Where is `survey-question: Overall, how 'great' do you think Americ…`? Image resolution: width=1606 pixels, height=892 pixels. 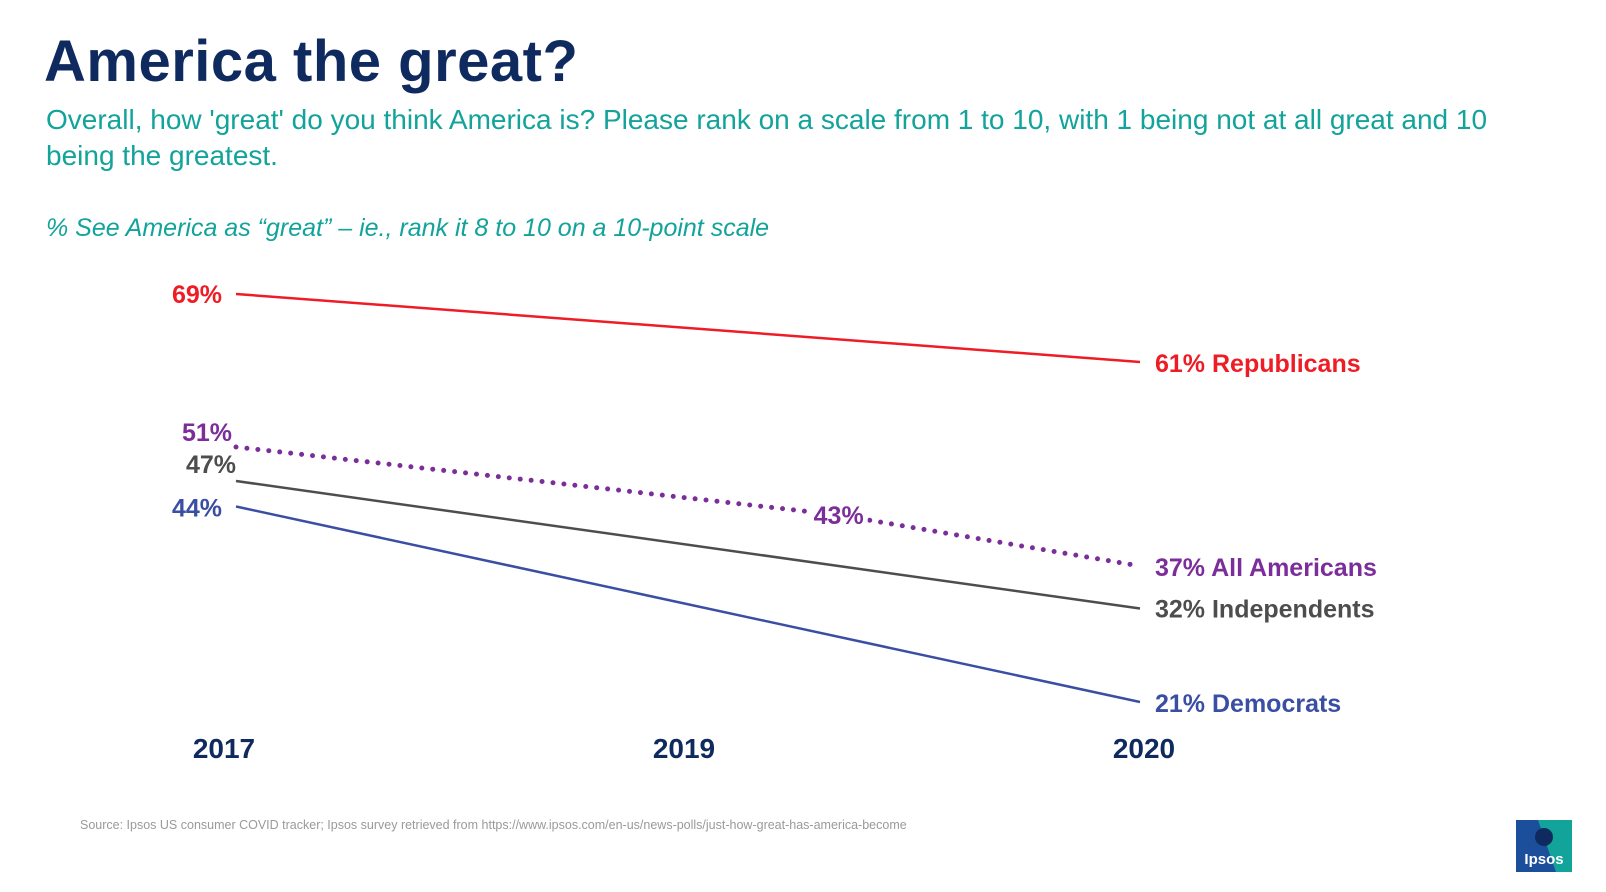 survey-question: Overall, how 'great' do you think Americ… is located at coordinates (767, 137).